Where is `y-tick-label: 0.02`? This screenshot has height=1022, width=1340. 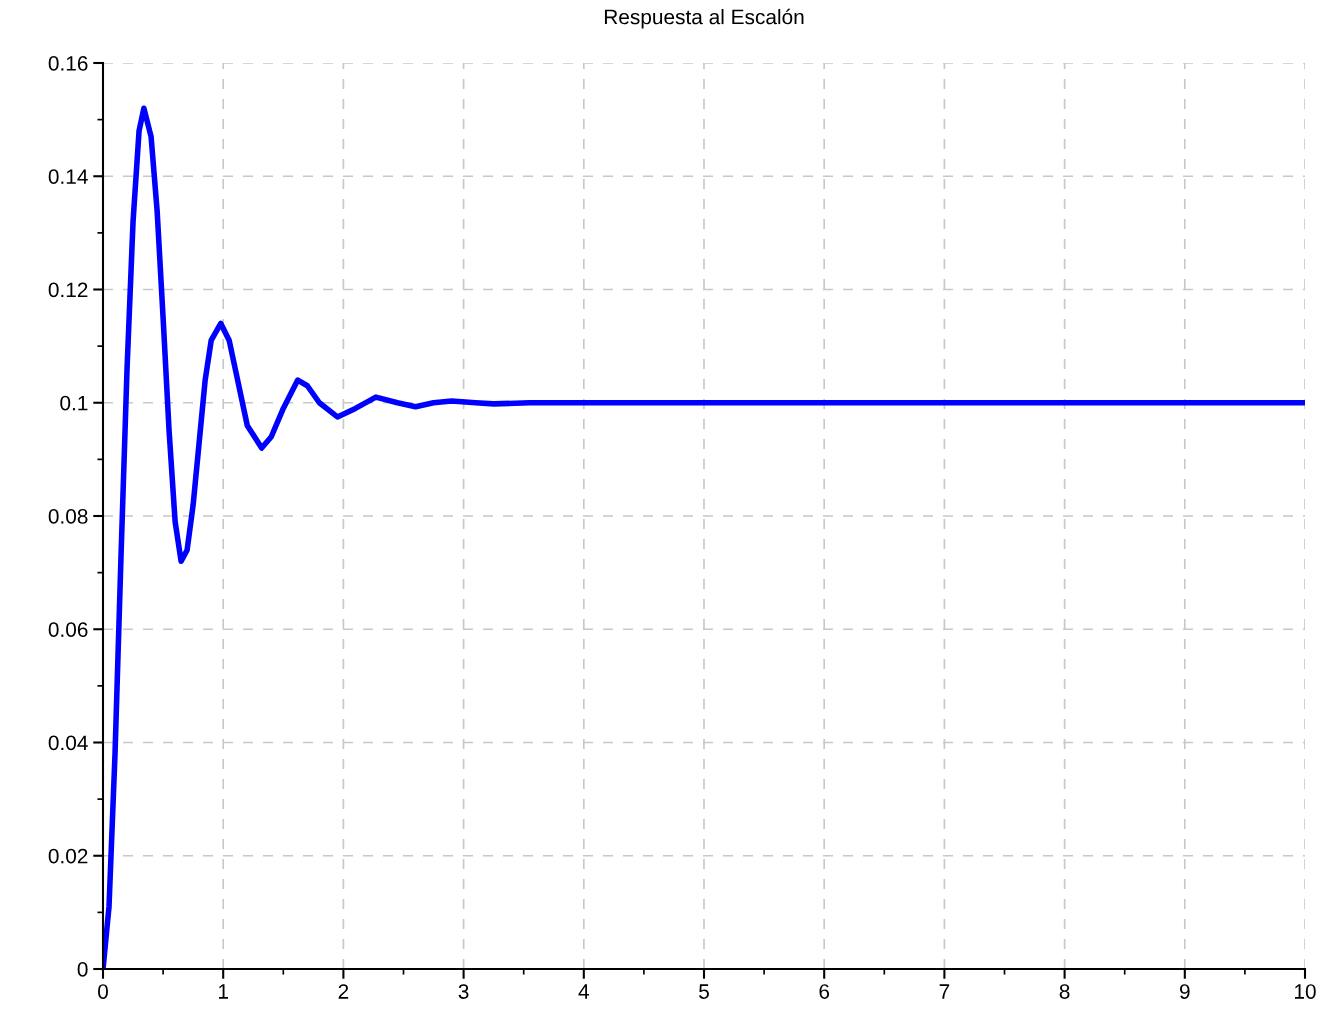 y-tick-label: 0.02 is located at coordinates (68, 856).